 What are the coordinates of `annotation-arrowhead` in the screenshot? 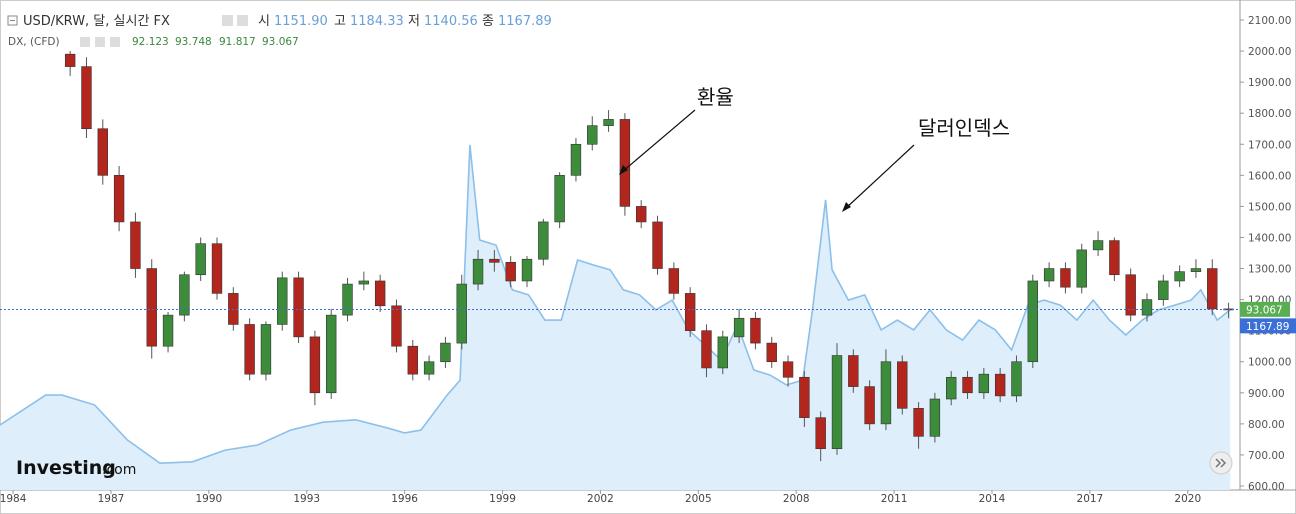 It's located at (623, 170).